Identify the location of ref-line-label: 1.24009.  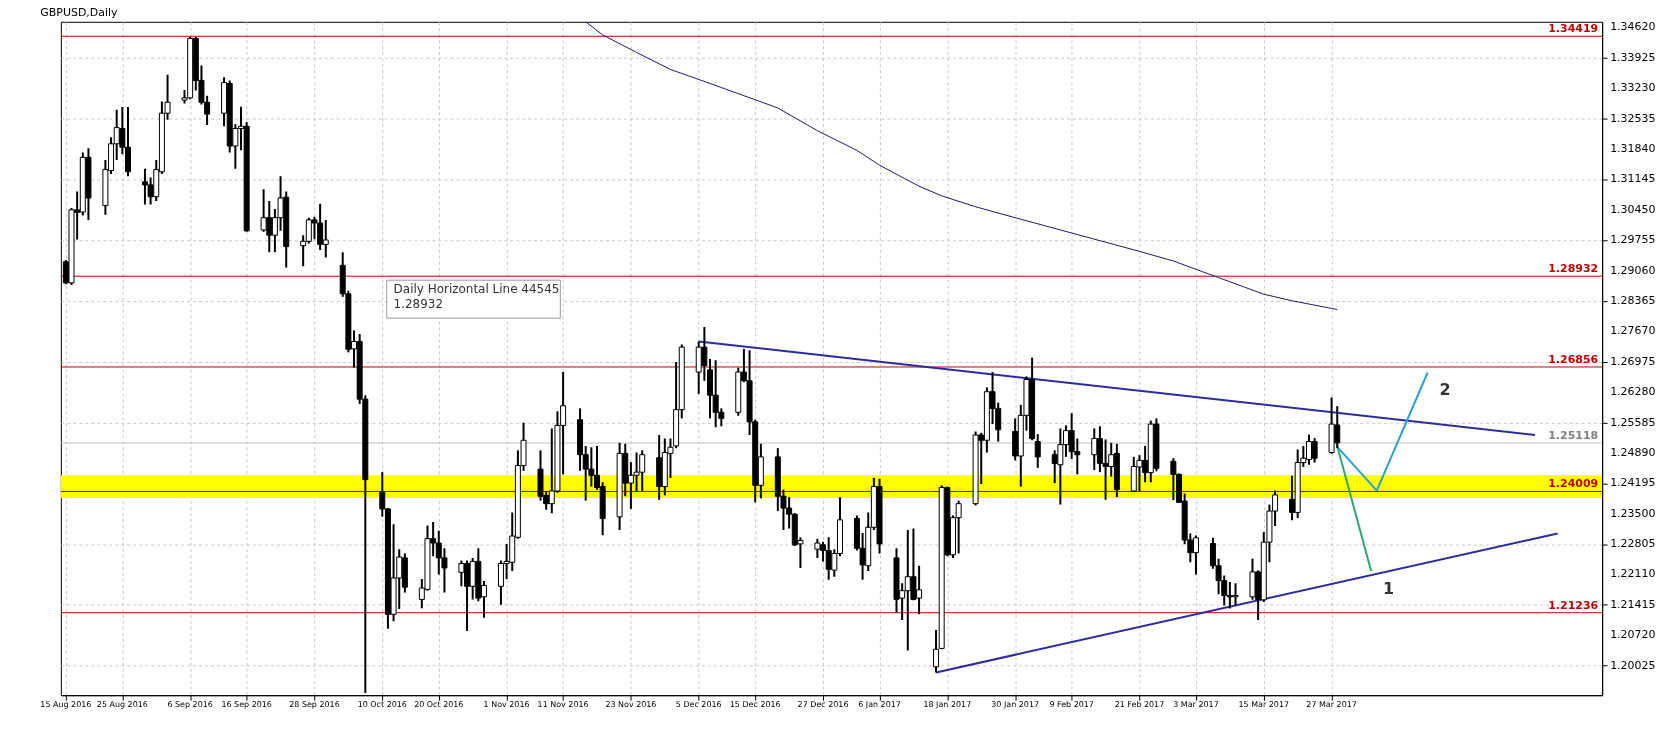
(1573, 484).